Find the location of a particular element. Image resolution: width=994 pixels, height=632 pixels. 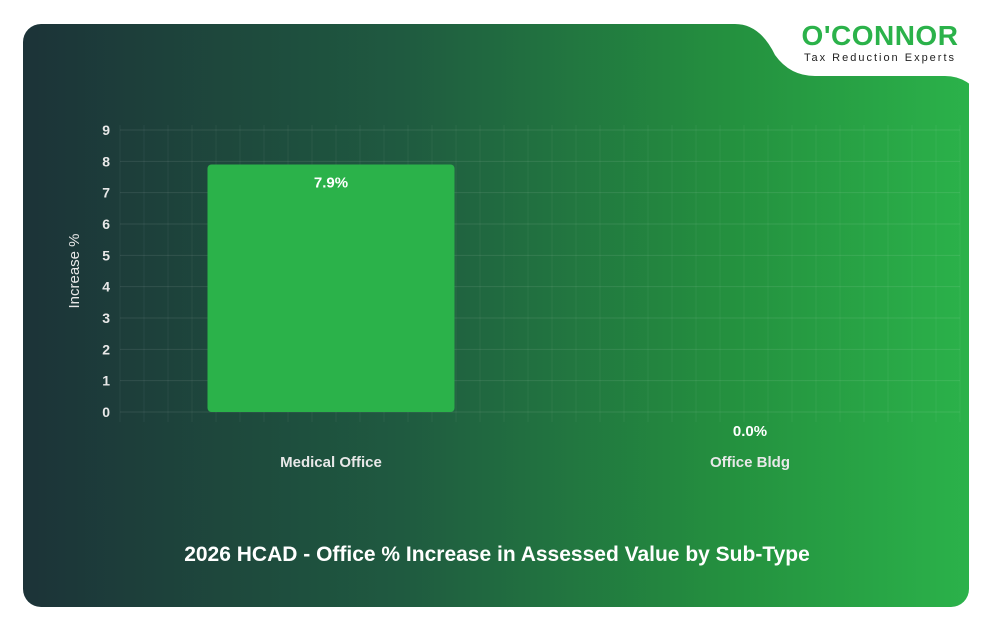

oconnor-logo: O'CONNOR Tax Reduction Experts is located at coordinates (880, 42).